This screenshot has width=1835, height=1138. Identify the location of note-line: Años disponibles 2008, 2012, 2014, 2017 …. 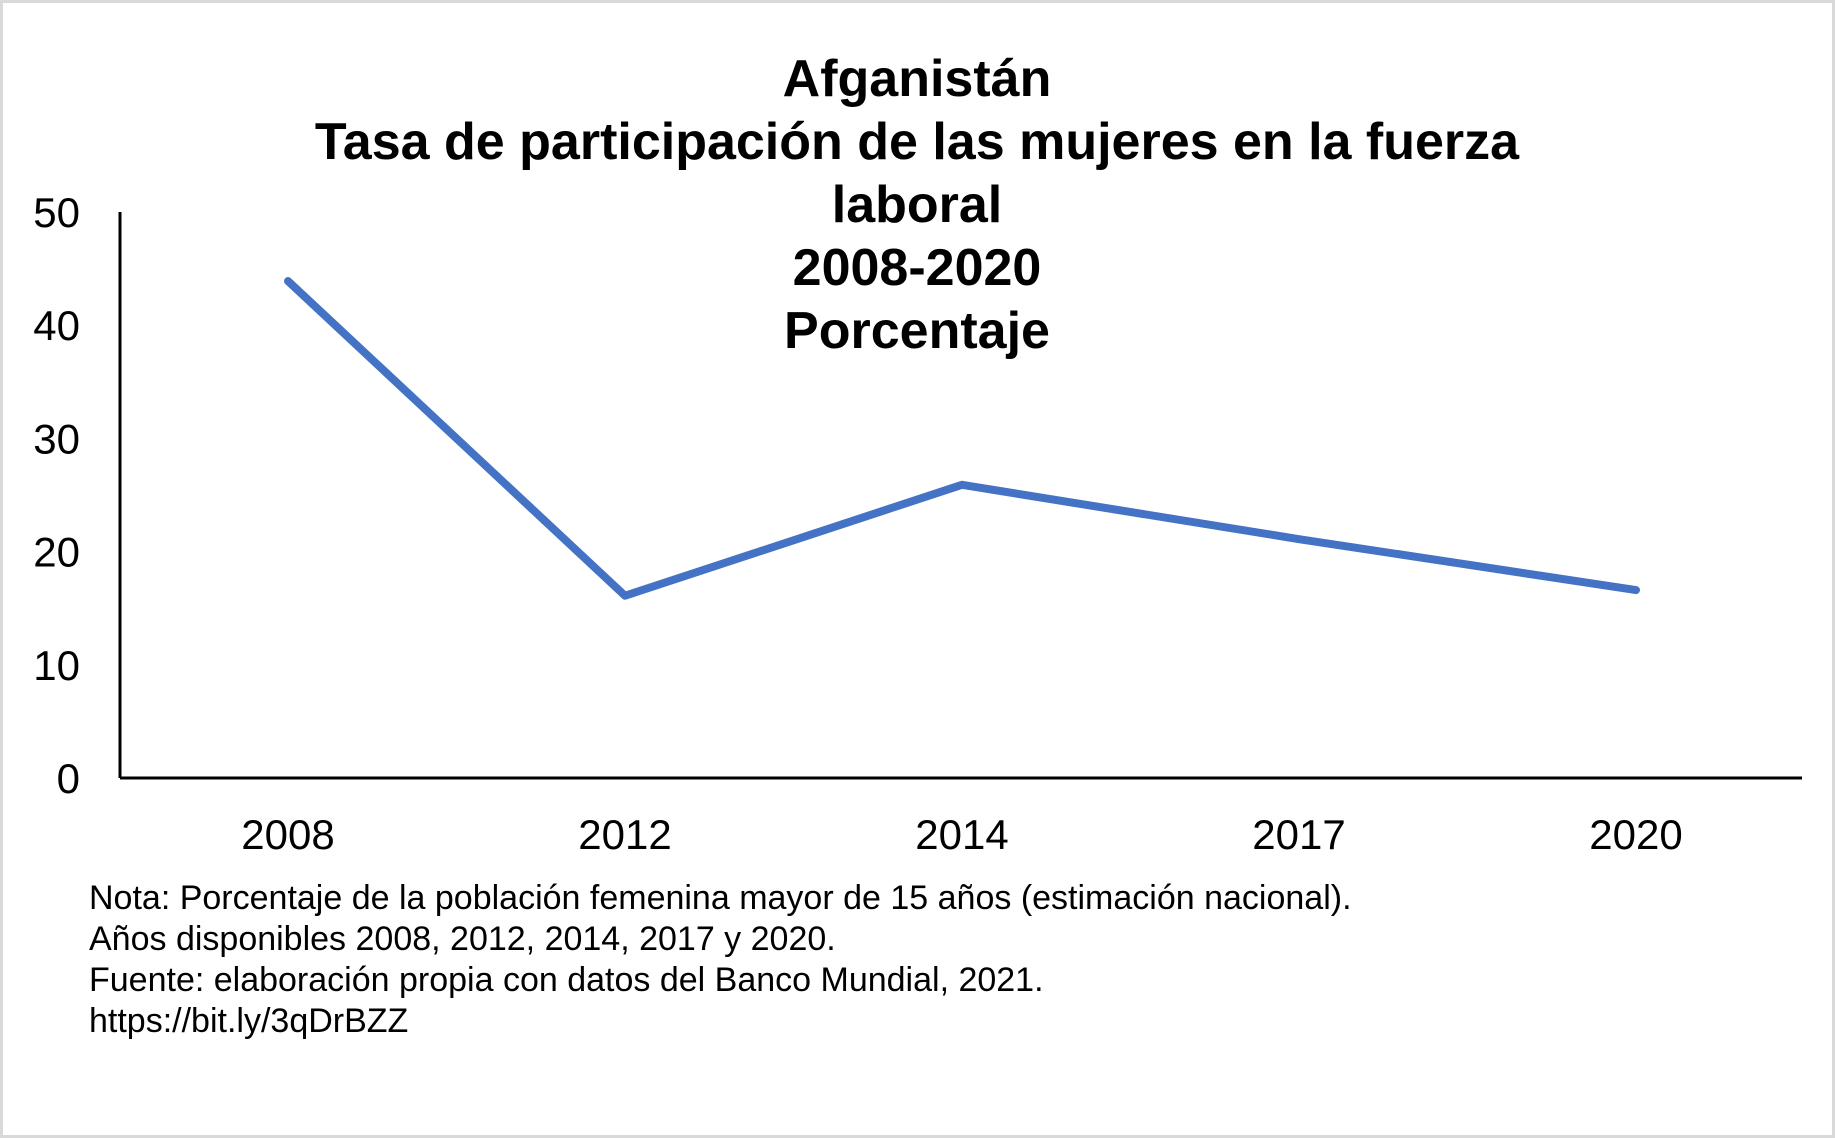
(462, 939).